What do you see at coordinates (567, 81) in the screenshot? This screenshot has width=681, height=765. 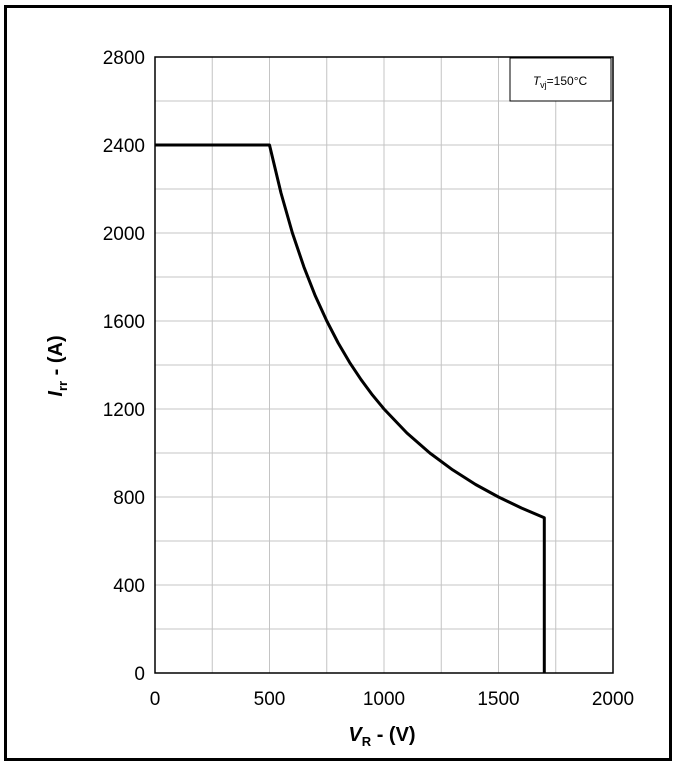 I see `annotation-value: =150°C` at bounding box center [567, 81].